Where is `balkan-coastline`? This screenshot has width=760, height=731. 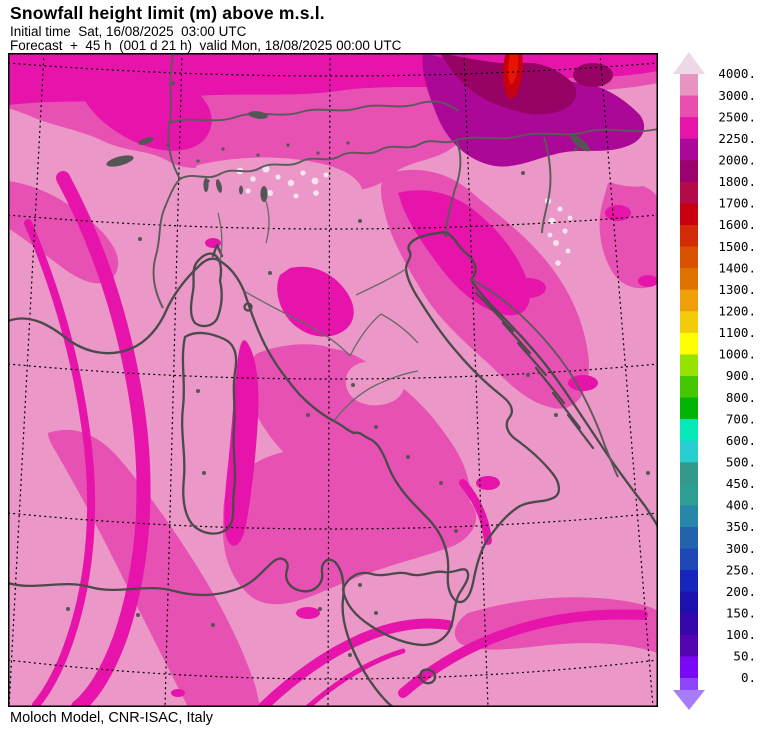
balkan-coastline is located at coordinates (551, 379).